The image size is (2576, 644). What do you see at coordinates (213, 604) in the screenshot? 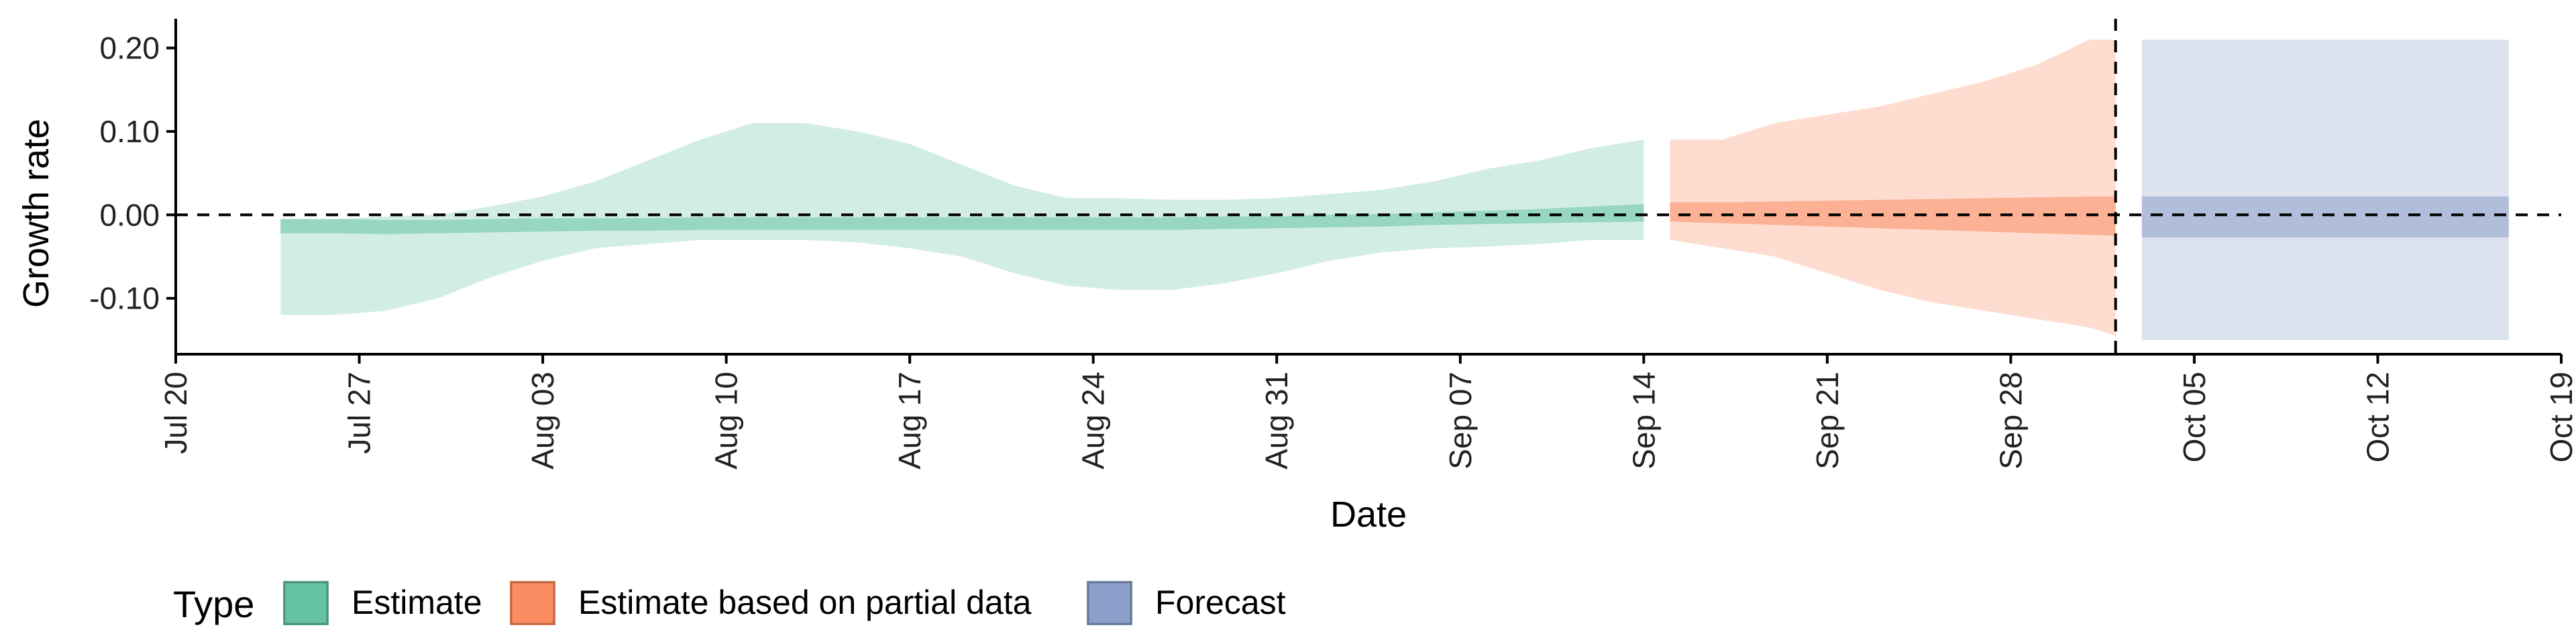
I see `legend-title: Type` at bounding box center [213, 604].